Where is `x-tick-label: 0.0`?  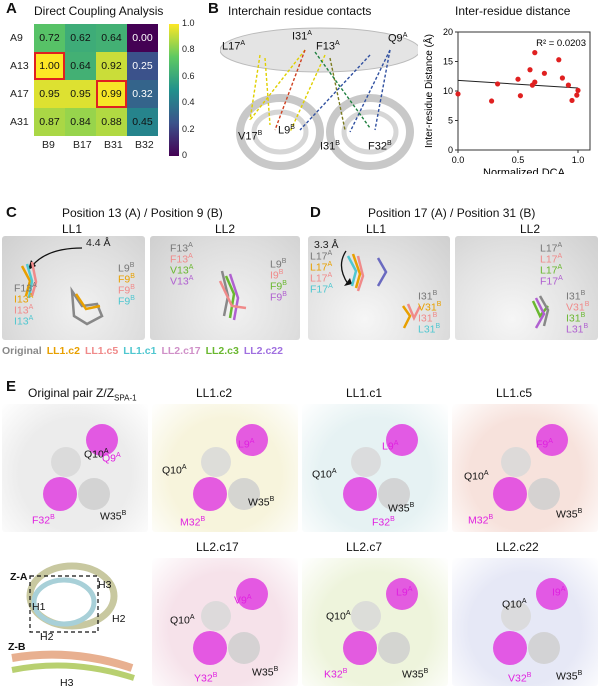
x-tick-label: 0.0 is located at coordinates (458, 160).